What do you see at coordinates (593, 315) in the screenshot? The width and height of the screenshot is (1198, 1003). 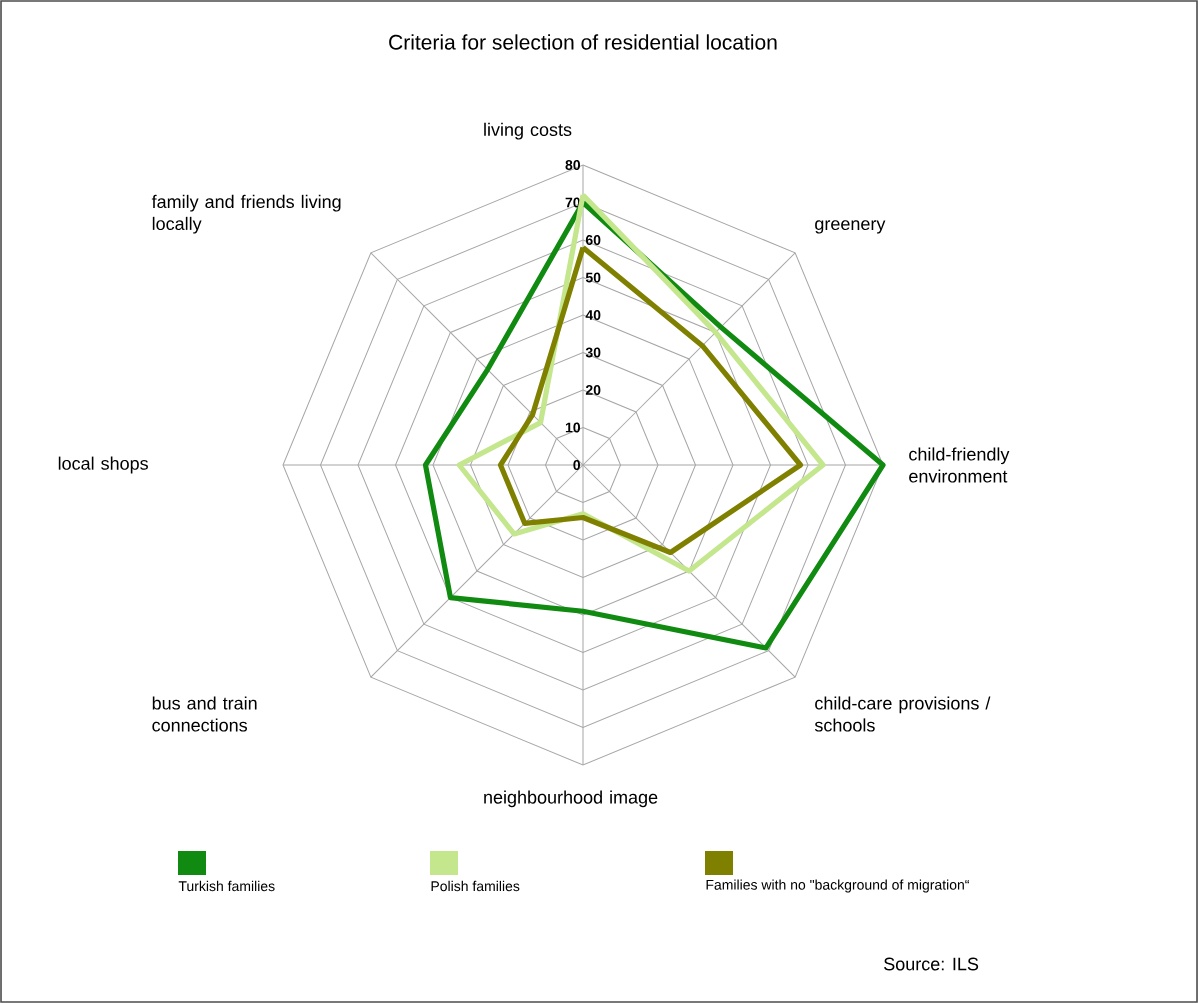 I see `y-tick-label: 40` at bounding box center [593, 315].